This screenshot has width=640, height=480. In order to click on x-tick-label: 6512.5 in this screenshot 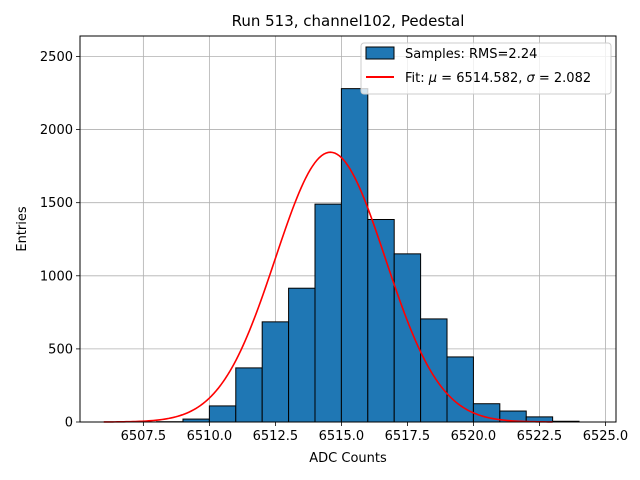, I will do `click(276, 436)`.